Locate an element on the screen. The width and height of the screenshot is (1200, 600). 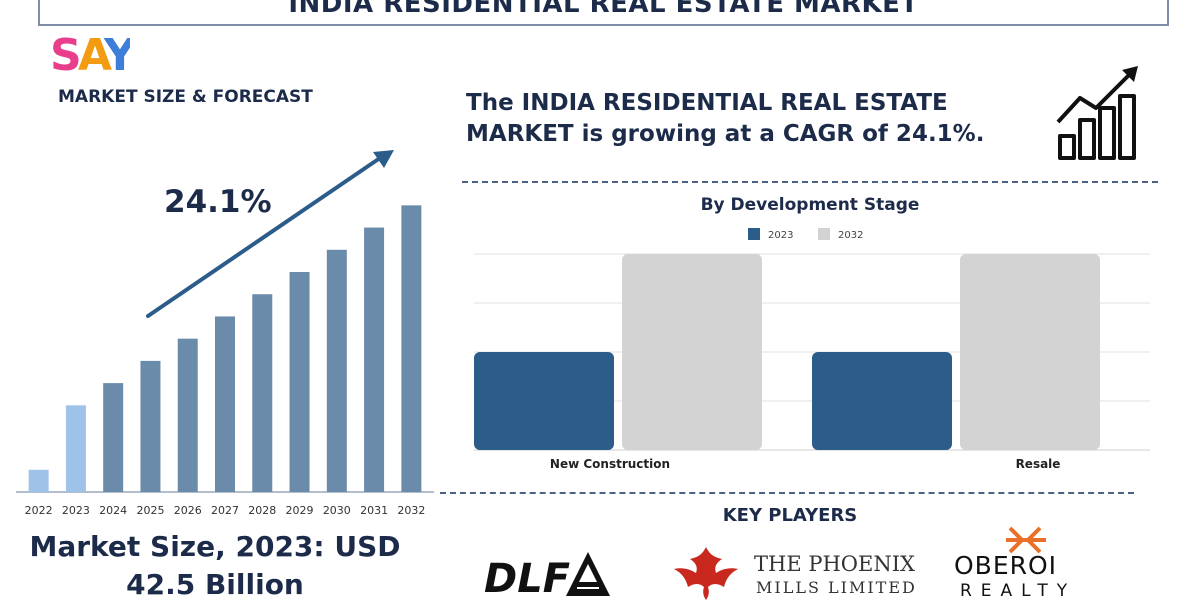
tick-label-2032: 2032 is located at coordinates (411, 510).